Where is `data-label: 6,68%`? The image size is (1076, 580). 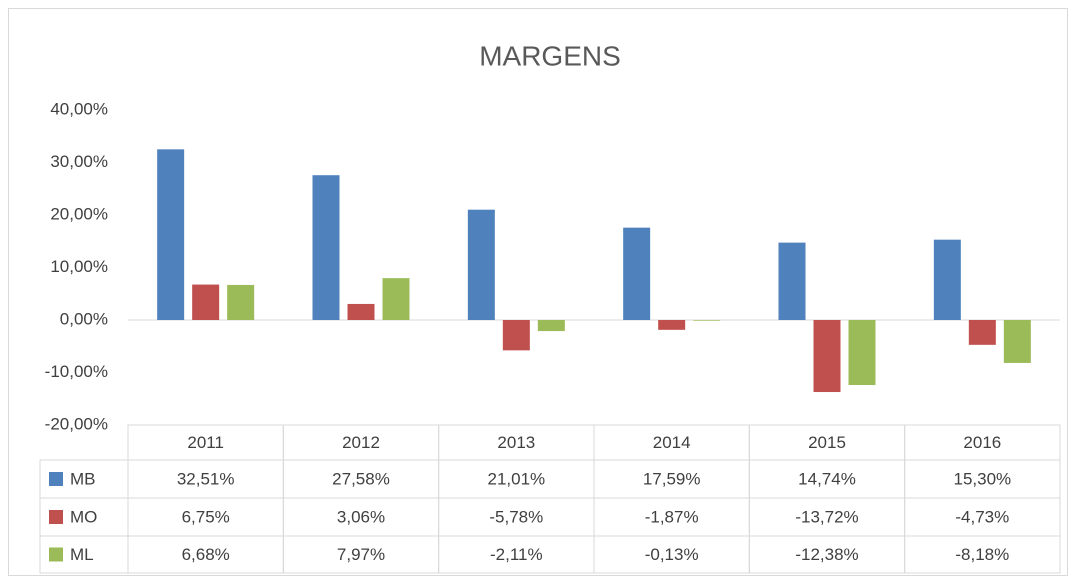 data-label: 6,68% is located at coordinates (206, 554).